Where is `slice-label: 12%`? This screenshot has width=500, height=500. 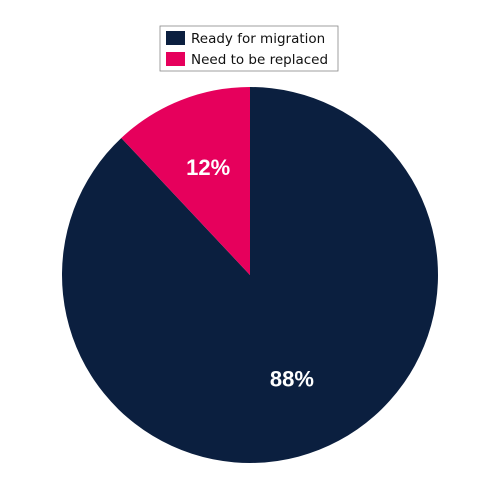 slice-label: 12% is located at coordinates (208, 167).